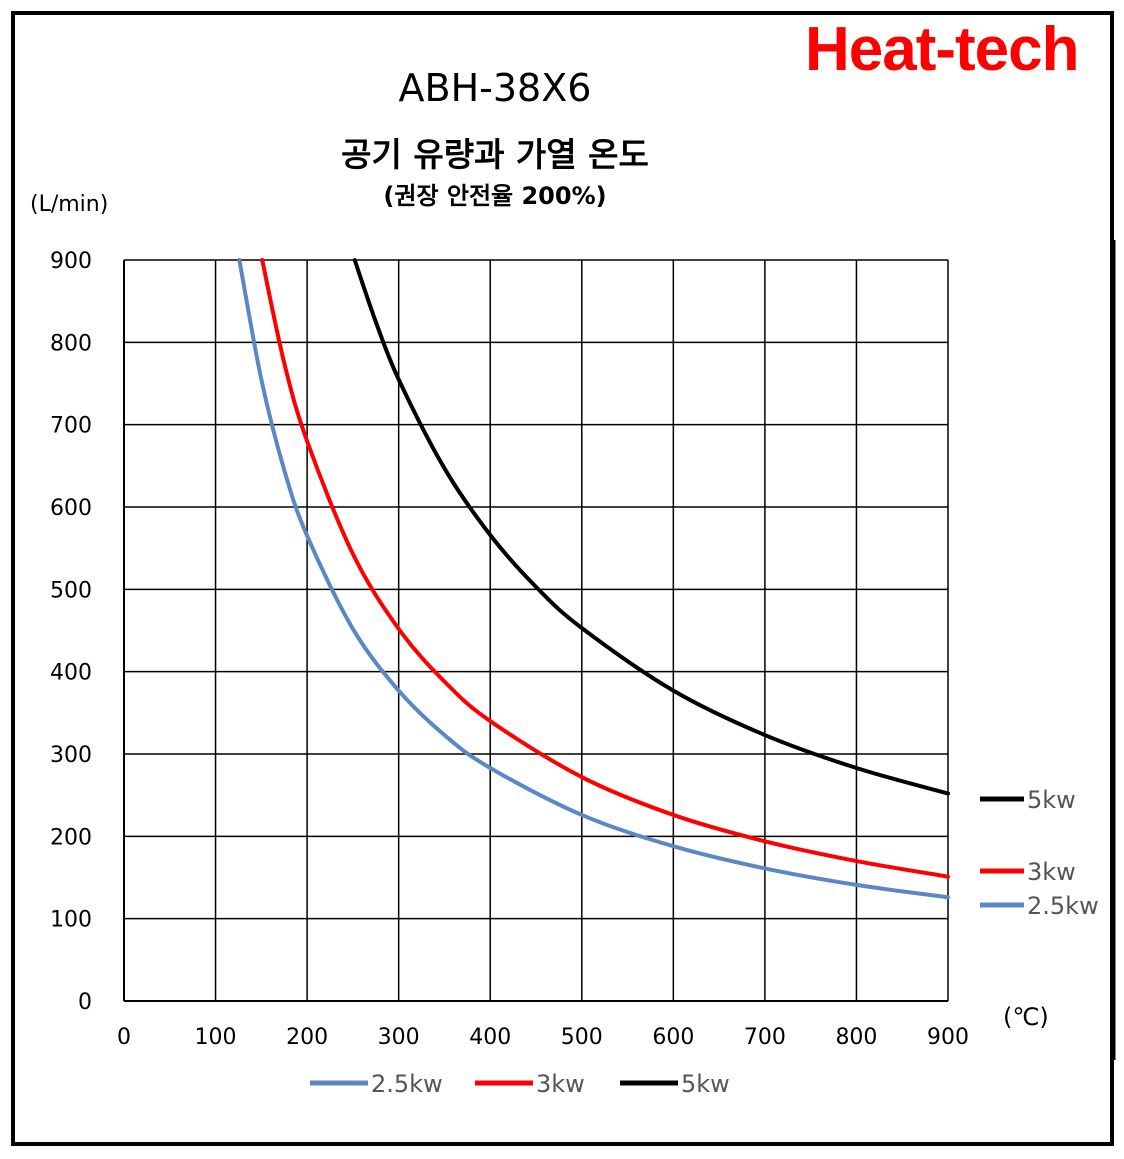 Image resolution: width=1124 pixels, height=1159 pixels. What do you see at coordinates (407, 1084) in the screenshot?
I see `legend-label: 2.5kw` at bounding box center [407, 1084].